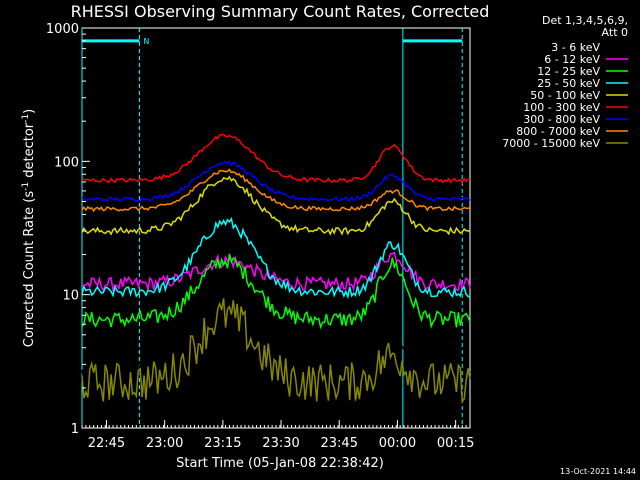 This screenshot has width=640, height=480. I want to click on footer-timestamp: 13-Oct-2021 14:44, so click(598, 471).